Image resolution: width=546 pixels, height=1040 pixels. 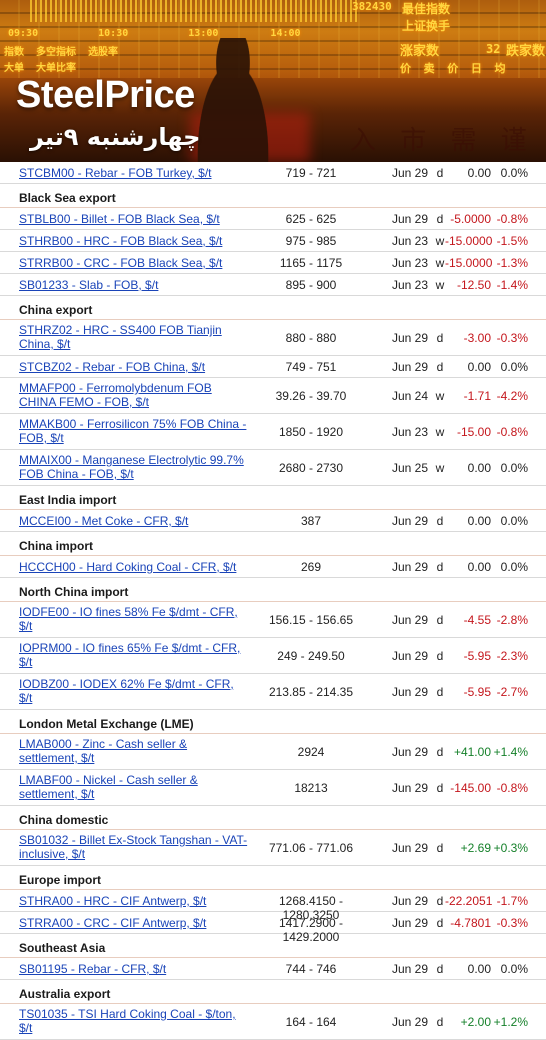 I want to click on price-range: 880 - 880, so click(x=311, y=338).